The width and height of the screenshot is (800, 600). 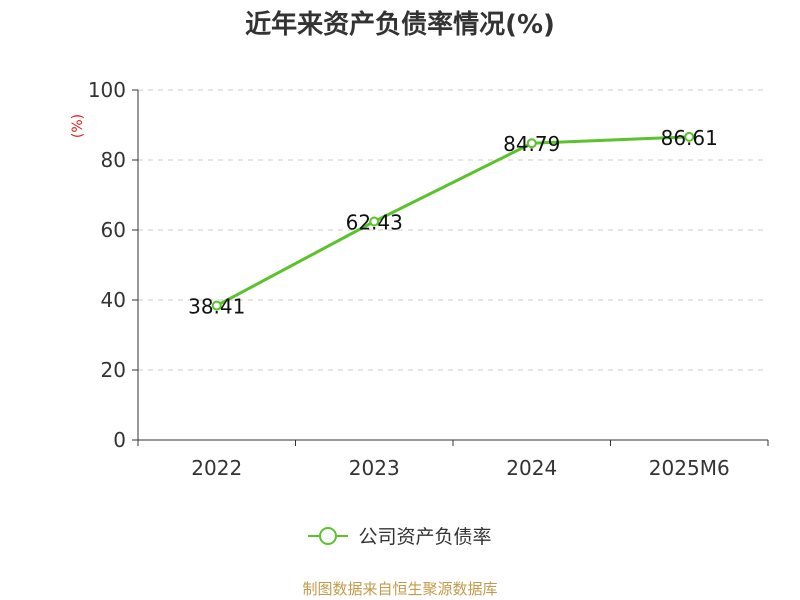 What do you see at coordinates (531, 468) in the screenshot?
I see `x-tick-label: 2024` at bounding box center [531, 468].